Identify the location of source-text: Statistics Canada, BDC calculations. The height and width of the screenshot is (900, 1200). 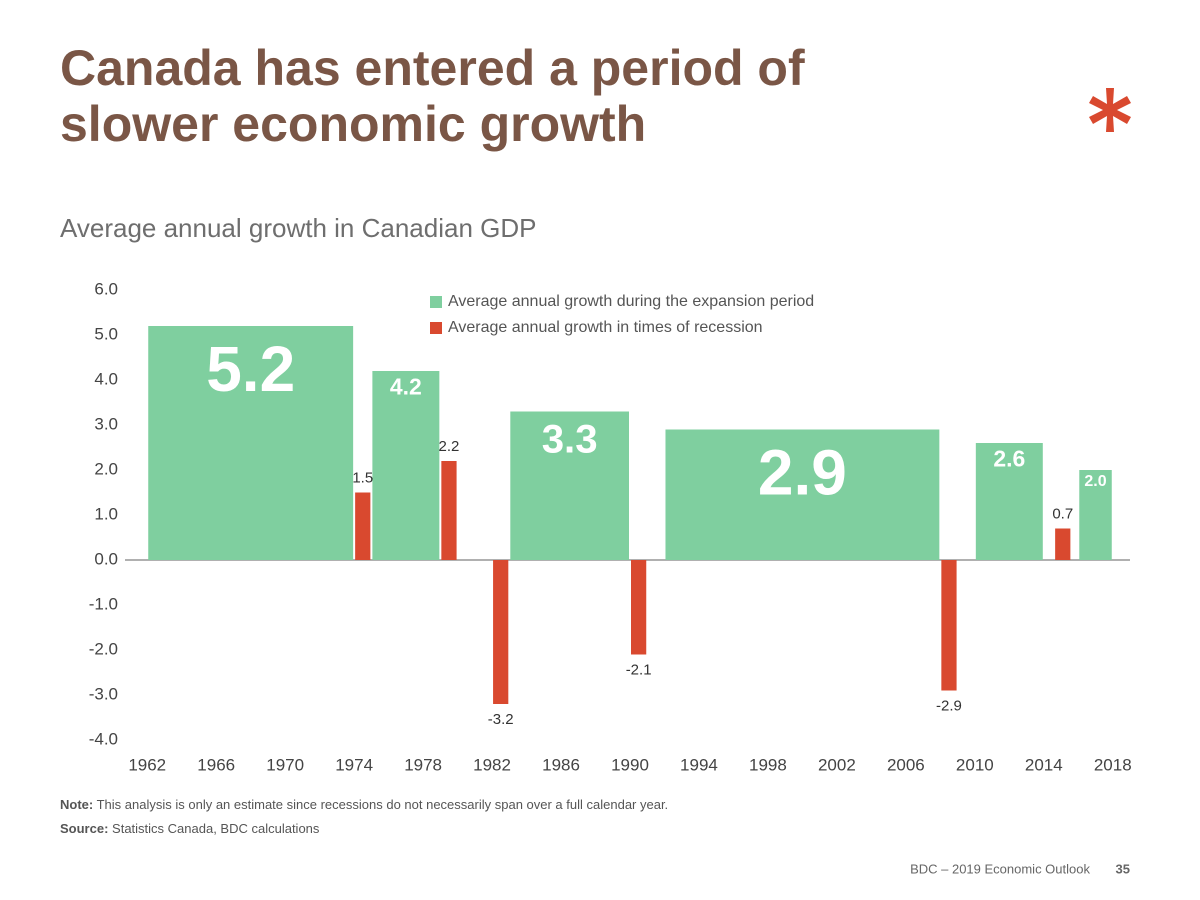
(216, 828).